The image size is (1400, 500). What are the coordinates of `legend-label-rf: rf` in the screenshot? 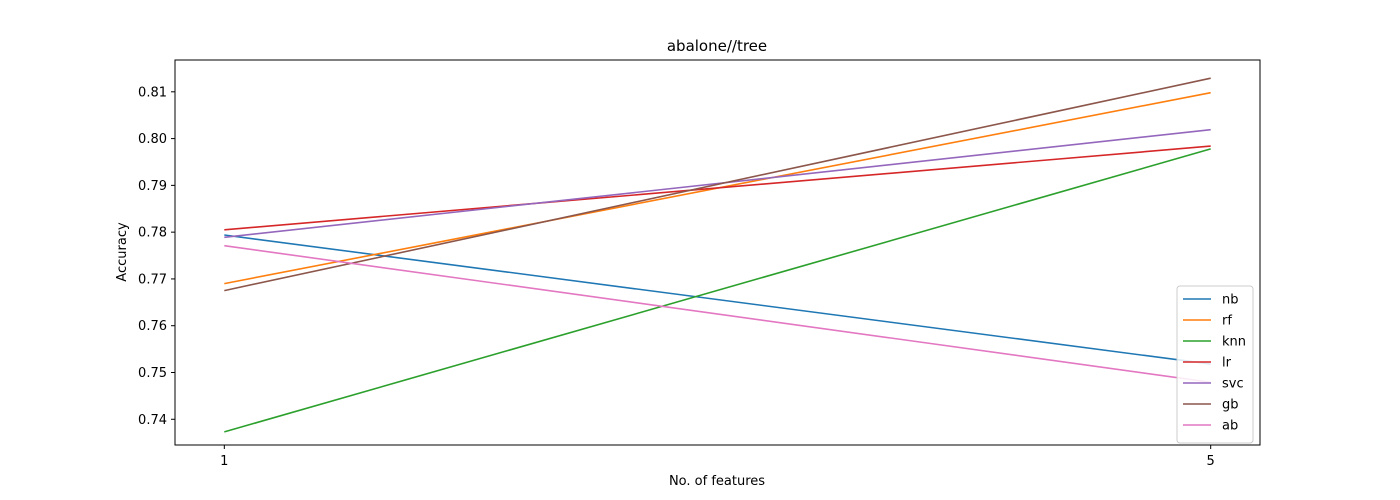 It's located at (1227, 321).